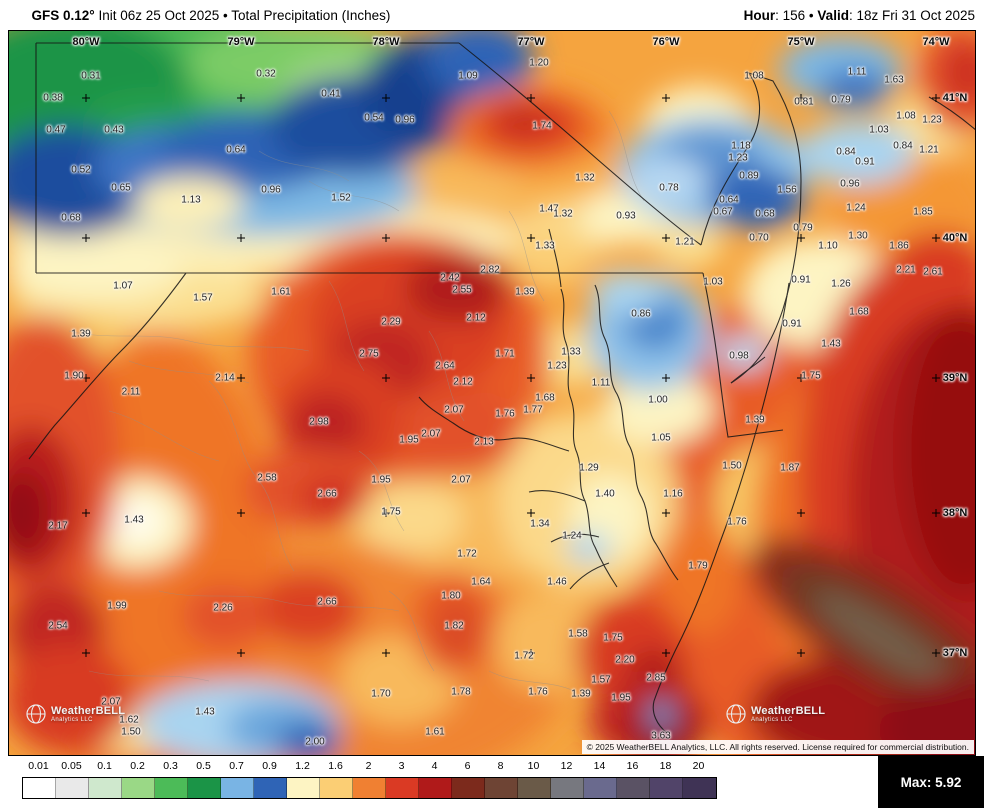 The image size is (984, 808). Describe the element at coordinates (463, 382) in the screenshot. I see `precip-value-label: 2.12` at that location.